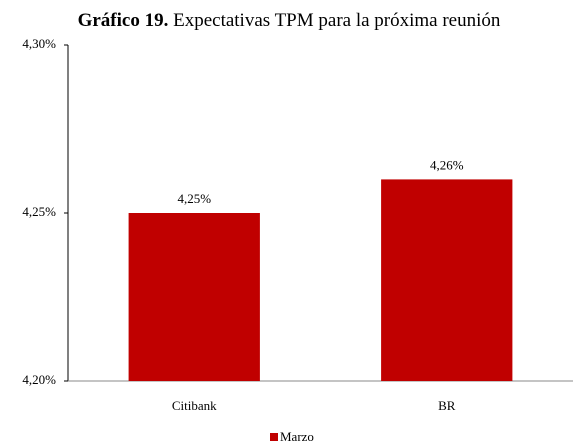 The image size is (578, 448). What do you see at coordinates (39, 211) in the screenshot?
I see `y-tick-label: 4,25%` at bounding box center [39, 211].